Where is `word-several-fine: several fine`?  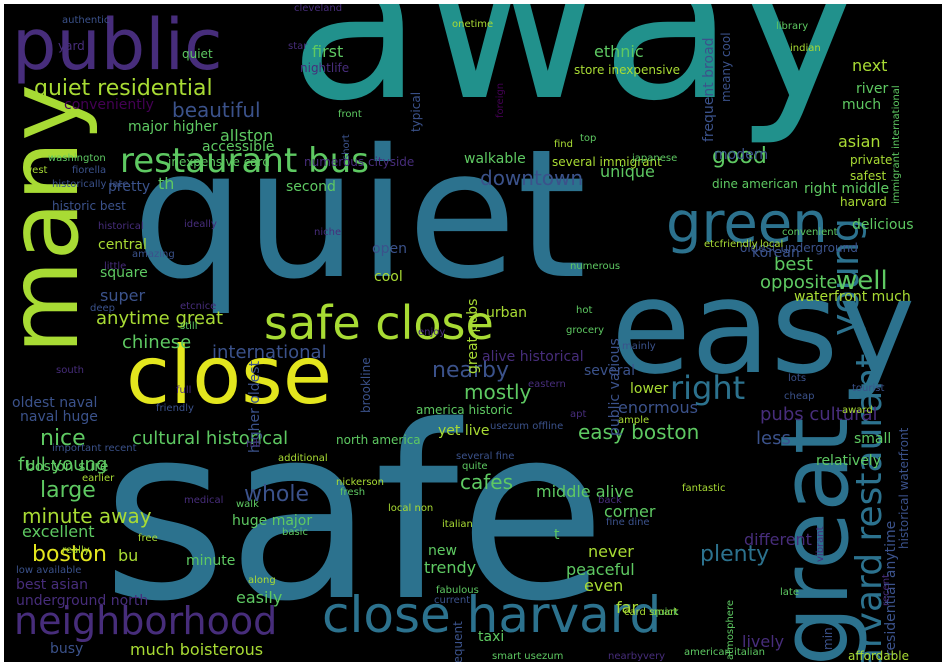
word-several-fine: several fine is located at coordinates (485, 456).